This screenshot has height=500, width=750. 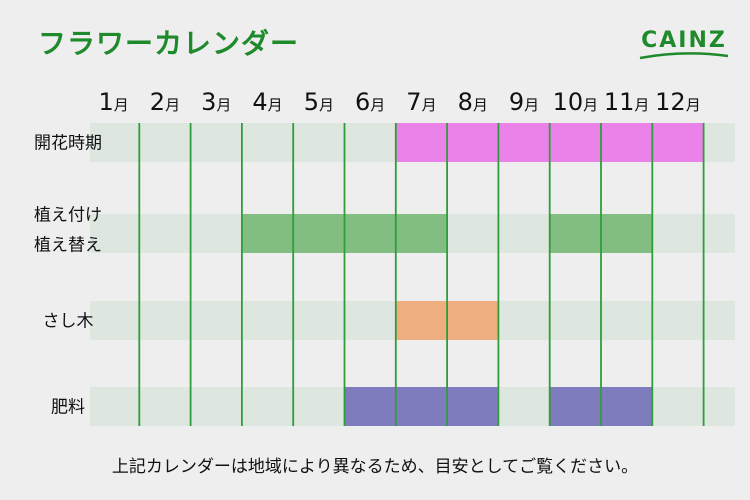 What do you see at coordinates (216, 102) in the screenshot?
I see `month-label: 3月` at bounding box center [216, 102].